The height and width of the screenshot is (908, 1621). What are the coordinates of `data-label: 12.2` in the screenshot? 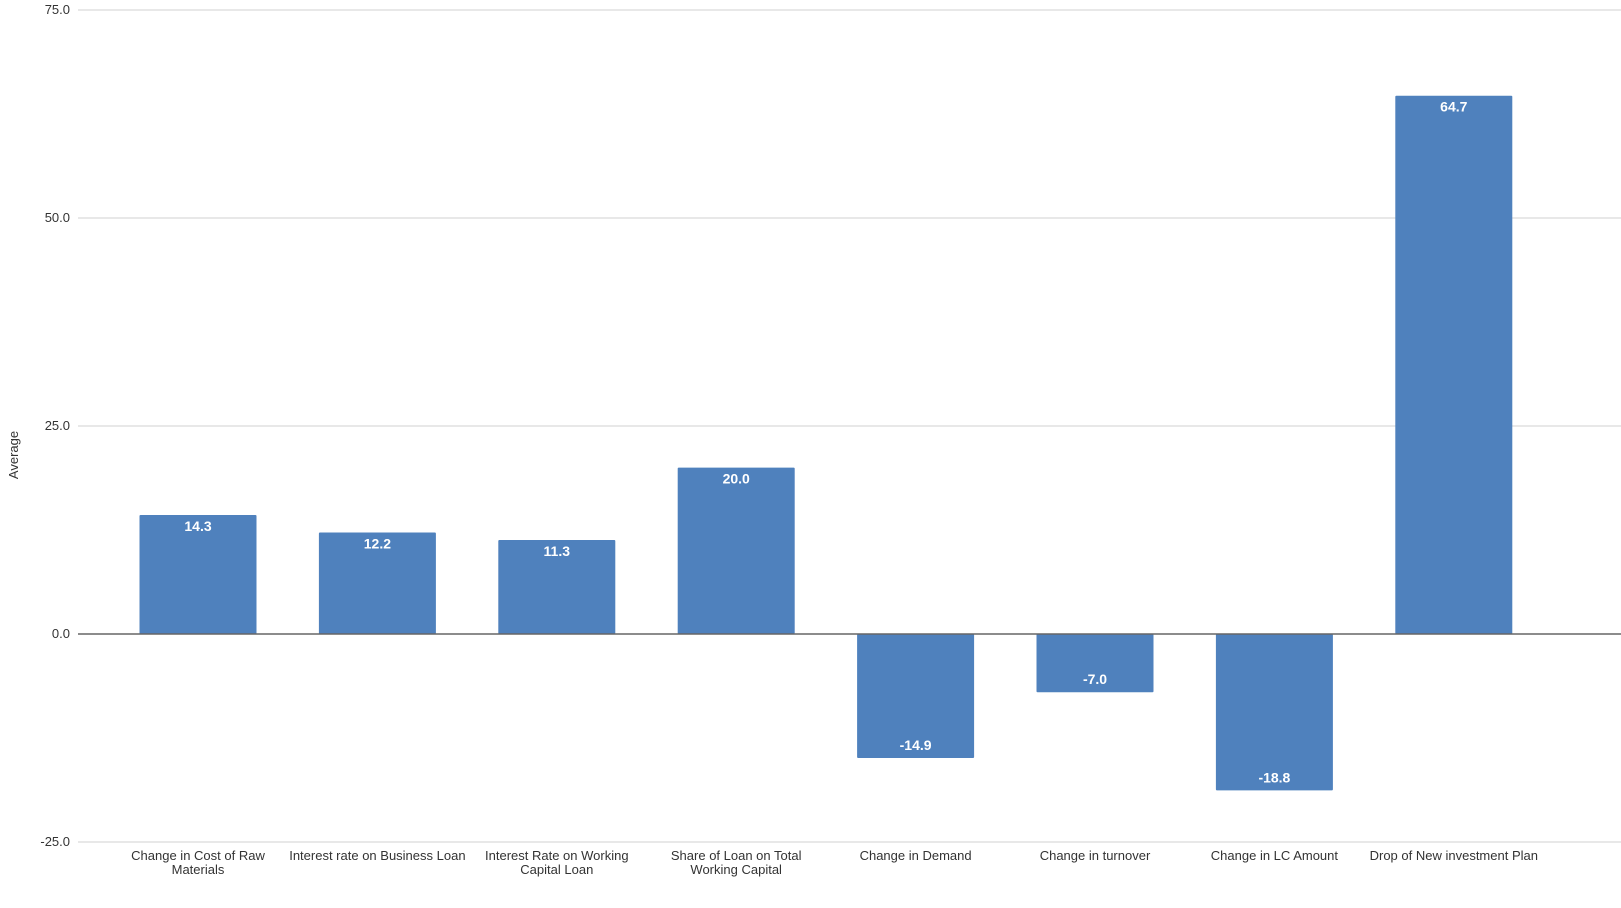 It's located at (377, 543).